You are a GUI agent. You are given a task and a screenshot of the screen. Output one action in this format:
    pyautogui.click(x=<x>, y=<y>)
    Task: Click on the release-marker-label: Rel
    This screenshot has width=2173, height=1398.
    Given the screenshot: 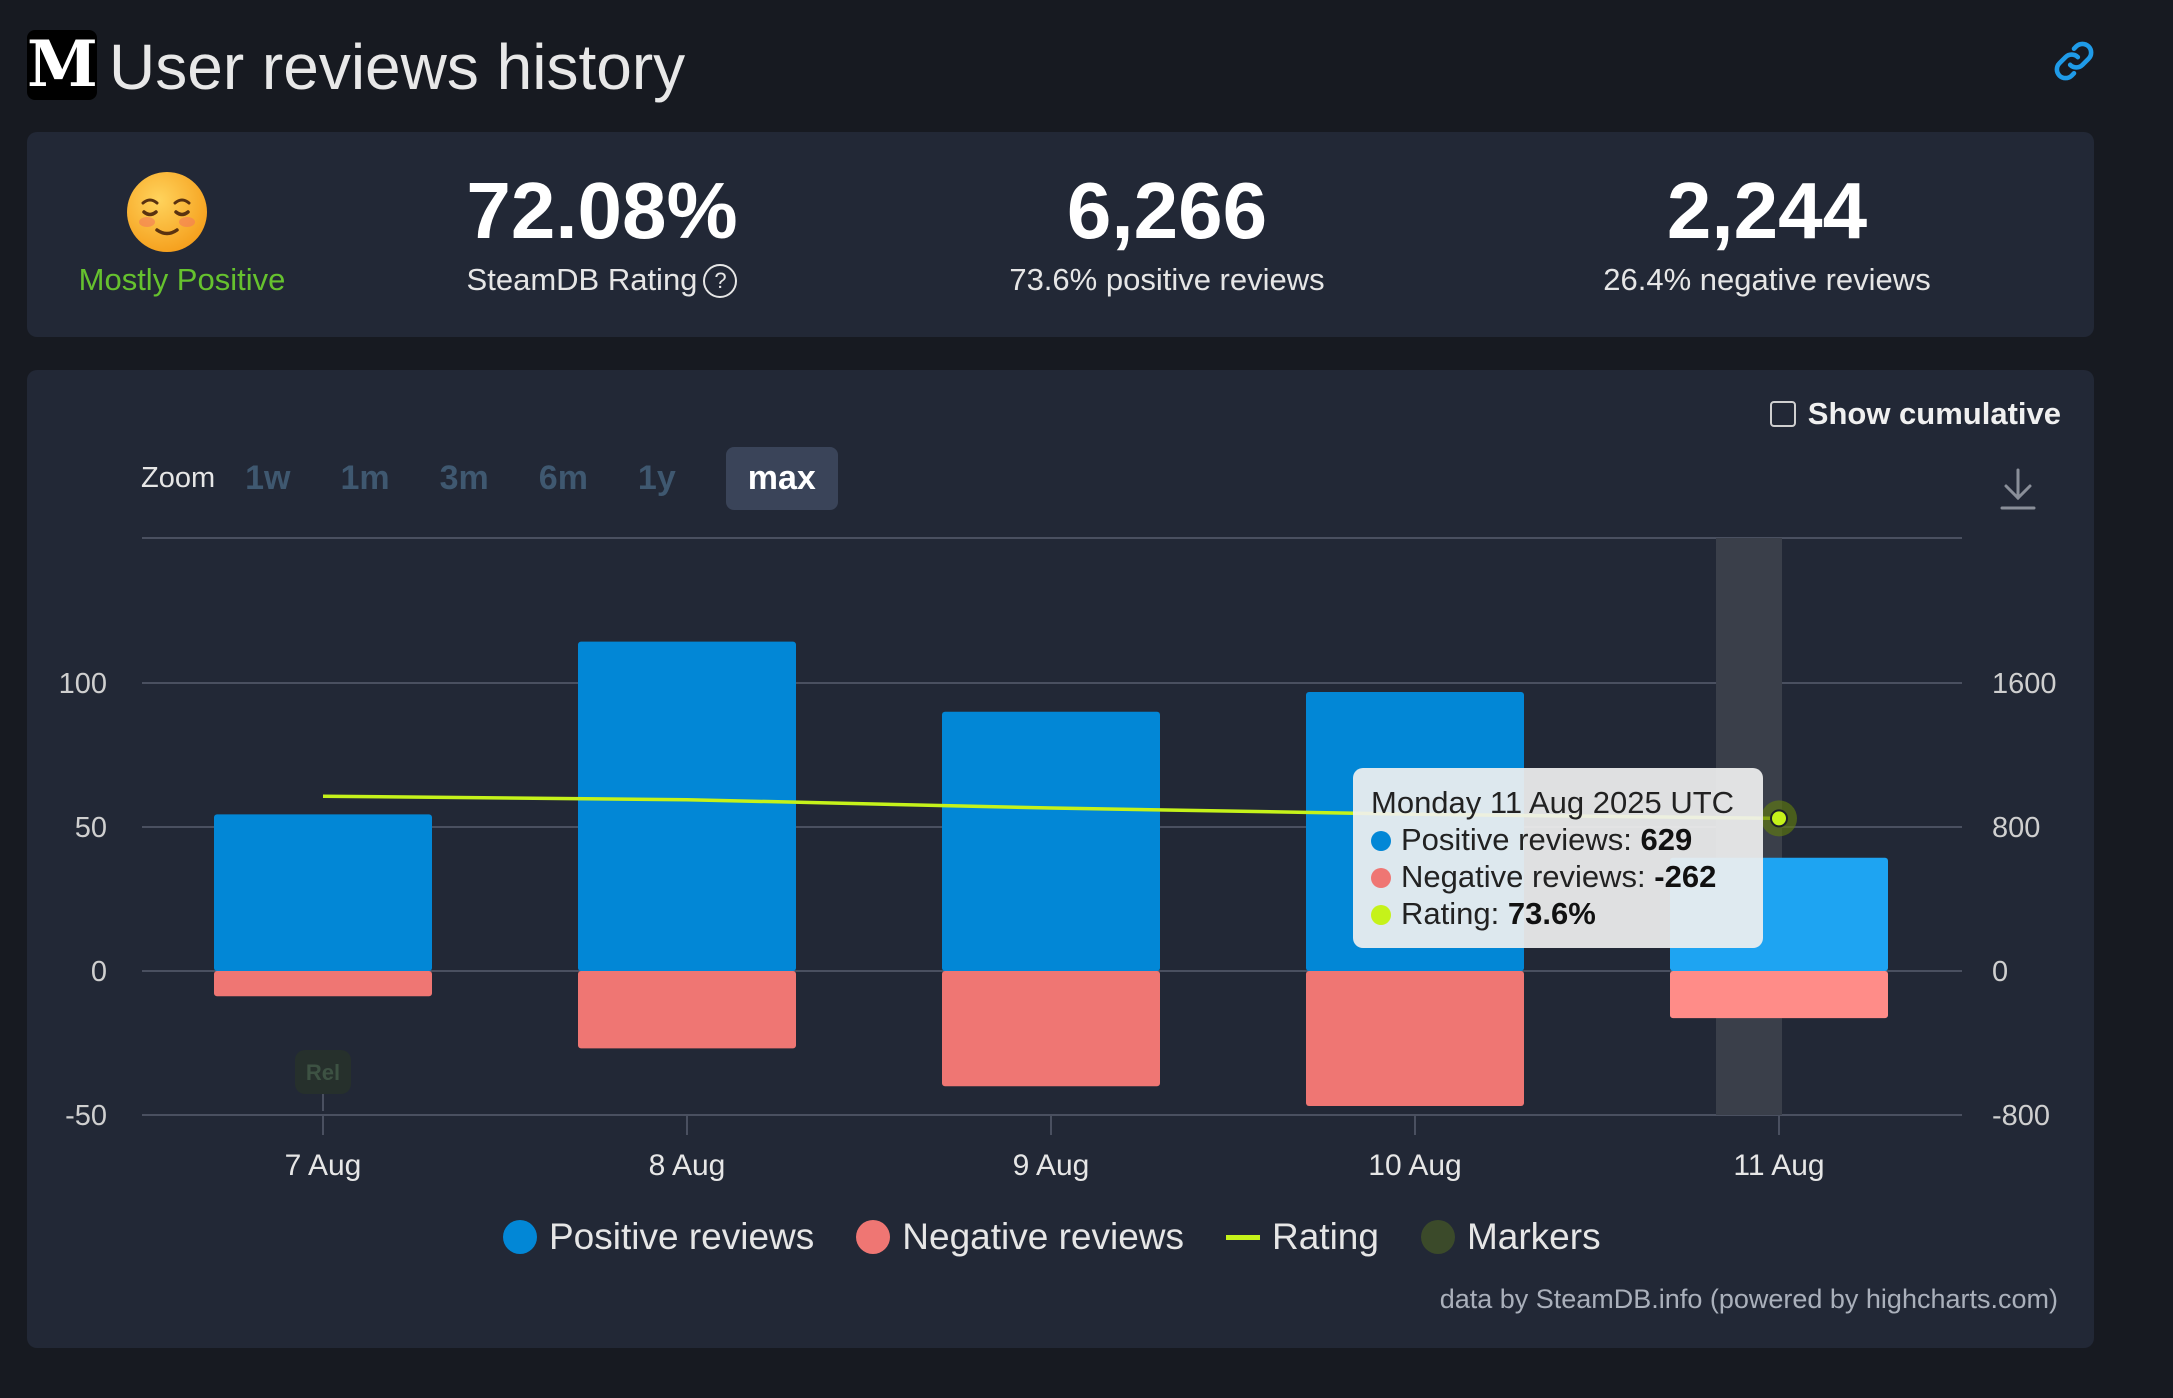 What is the action you would take?
    pyautogui.click(x=323, y=1072)
    